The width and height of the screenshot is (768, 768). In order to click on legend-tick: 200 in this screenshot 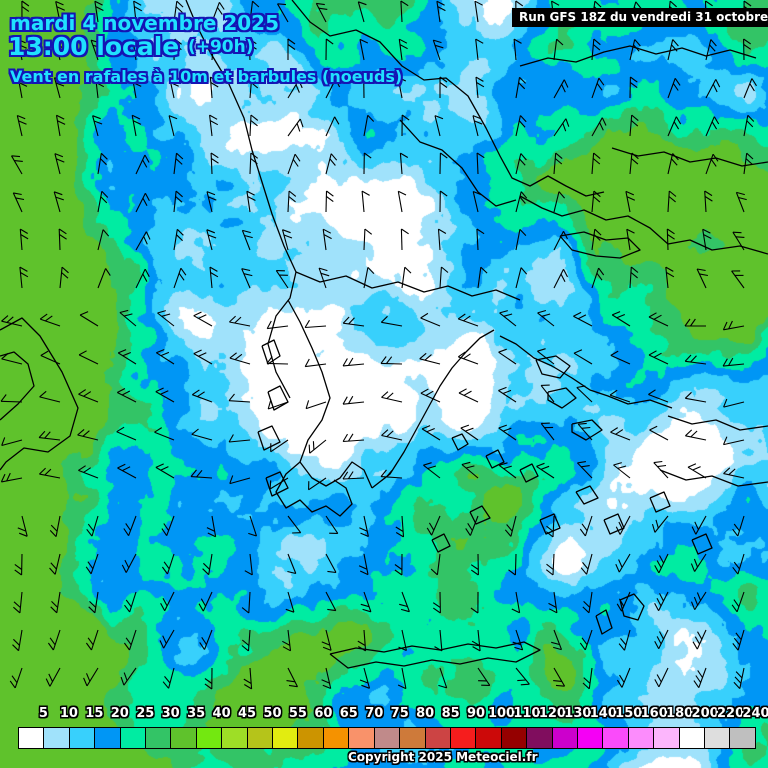, I will do `click(705, 713)`.